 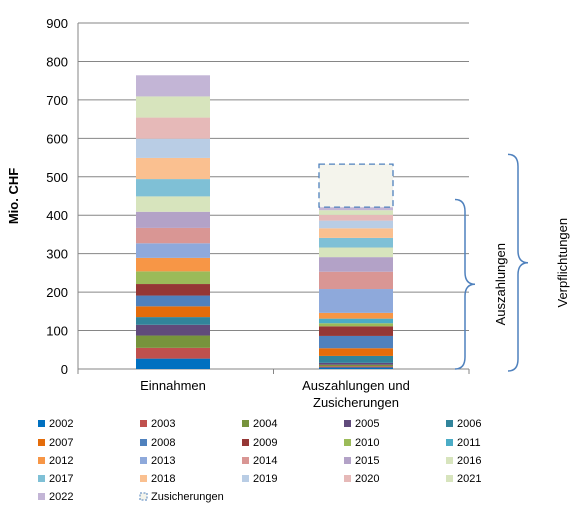 I want to click on y-tick-label-900: 900, so click(x=57, y=23).